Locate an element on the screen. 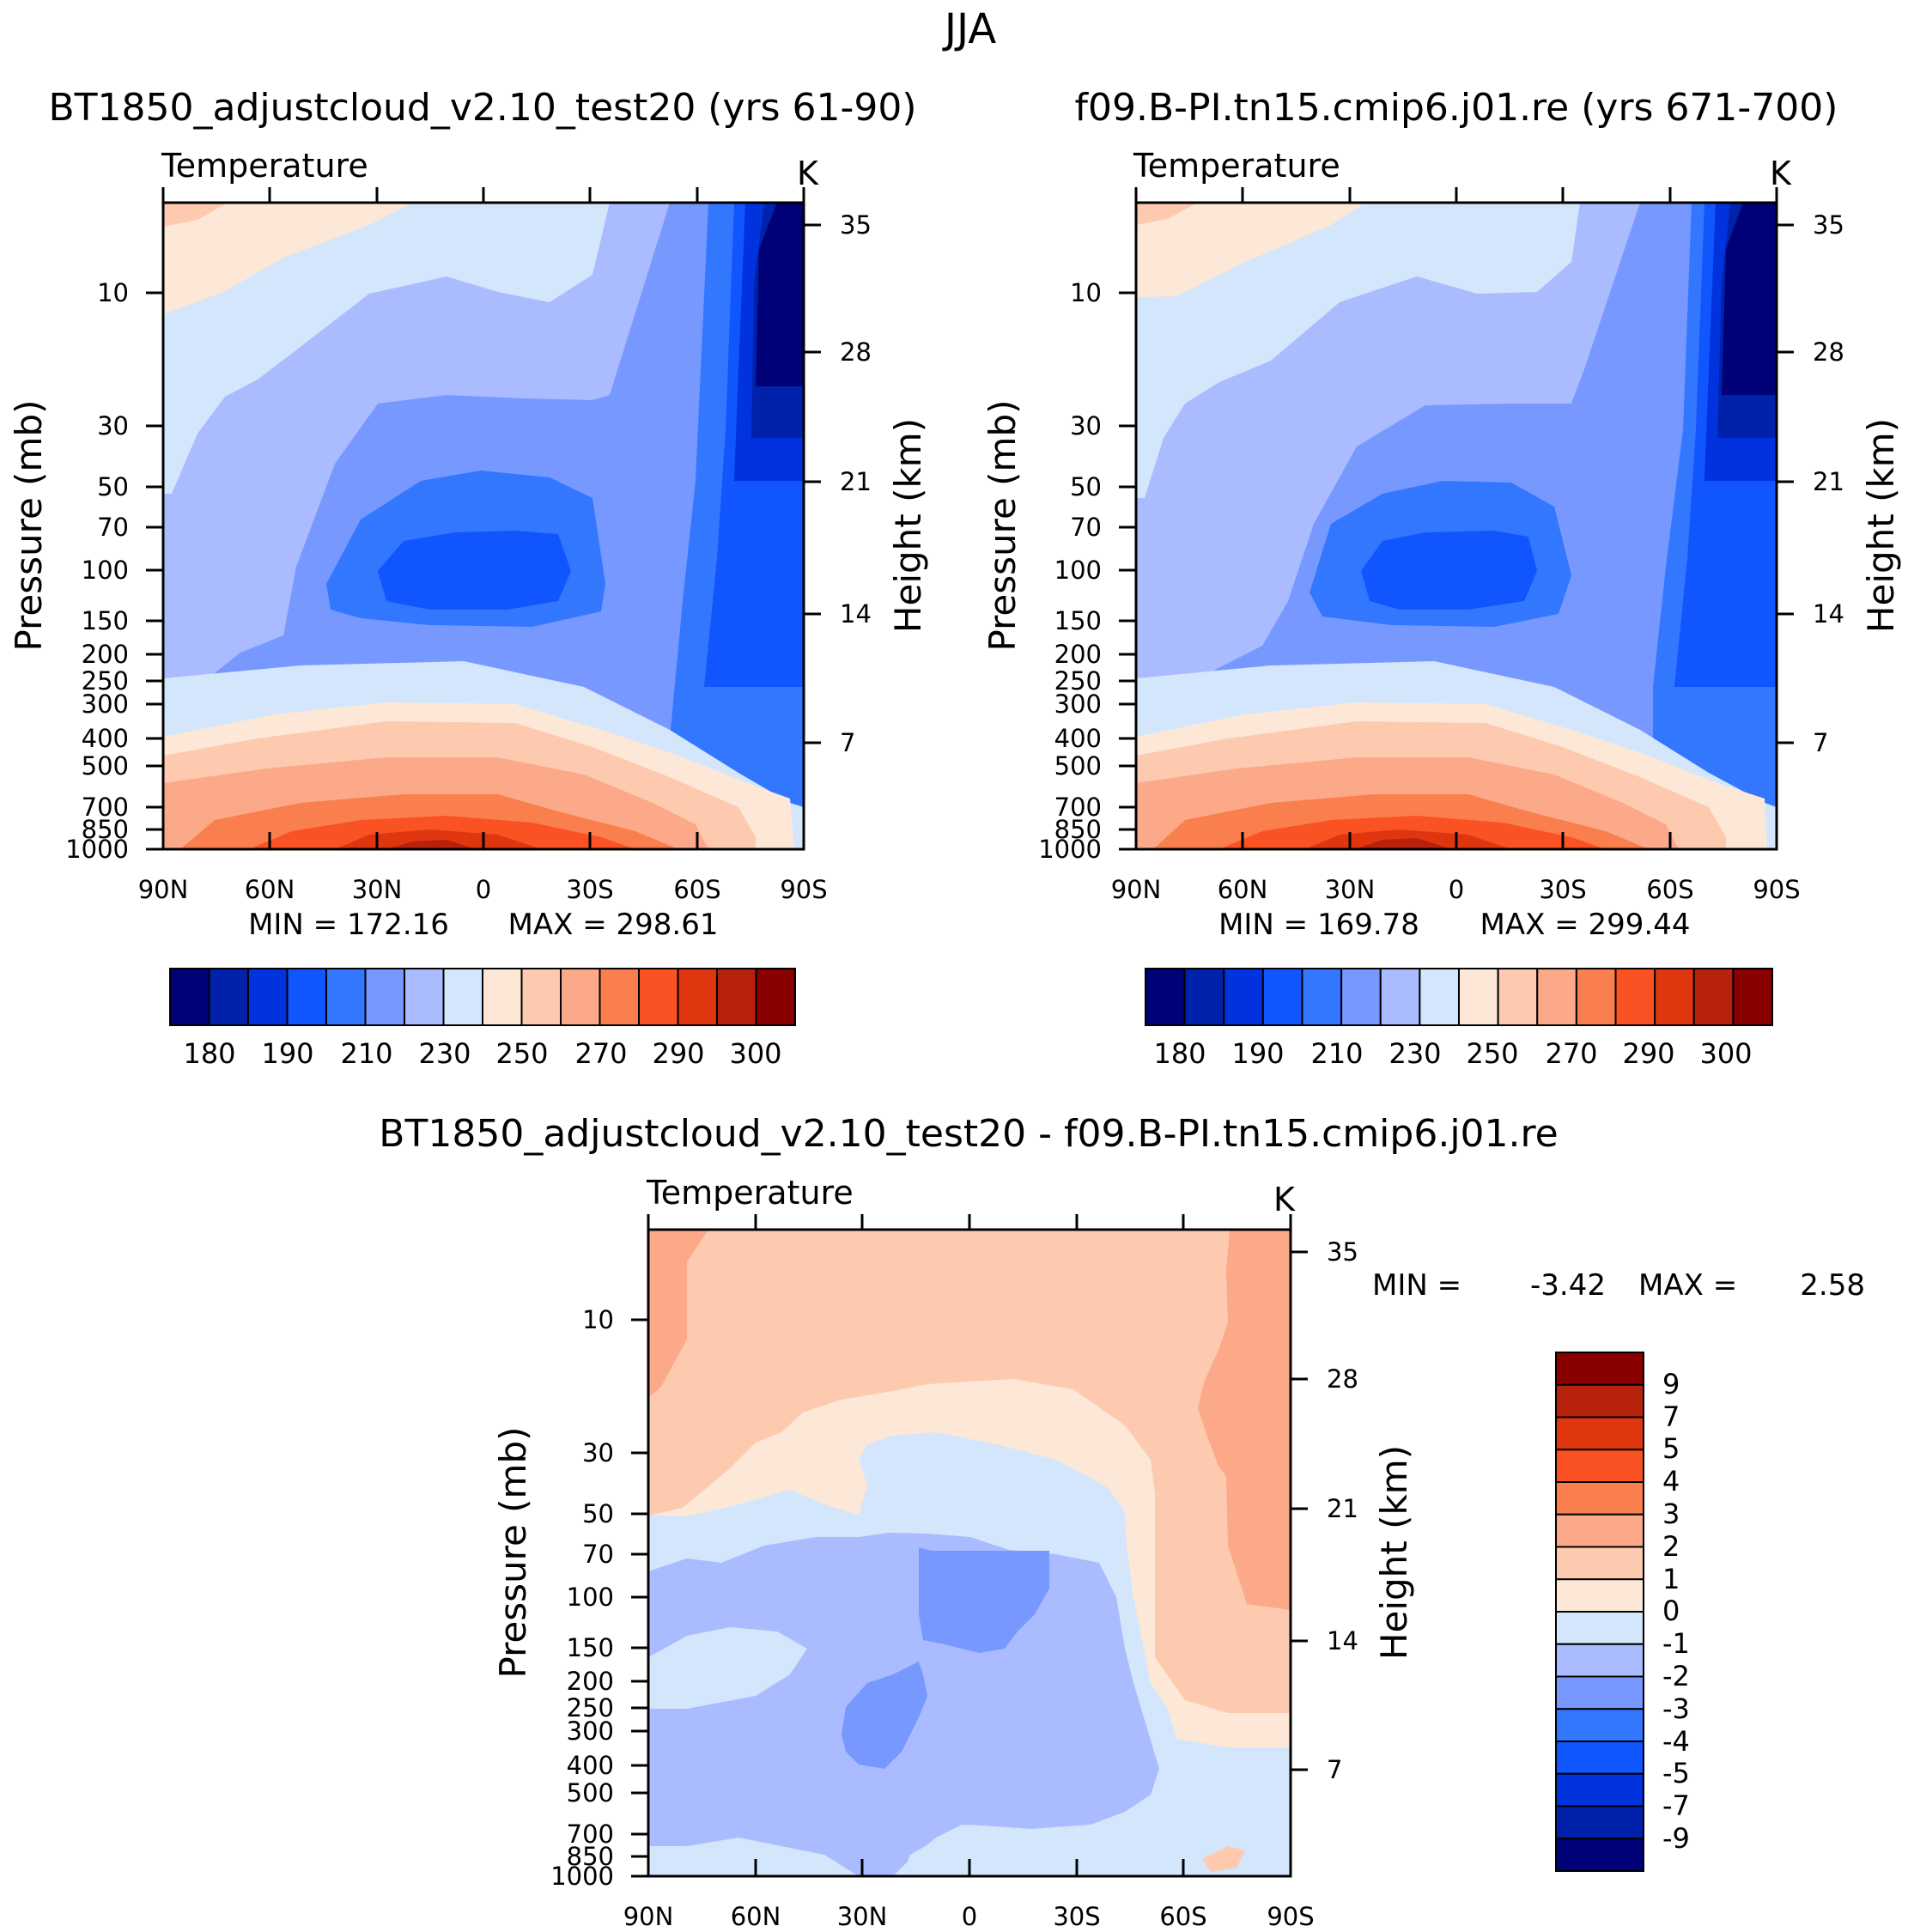 This screenshot has width=1908, height=1932. colorbar-label: 290 is located at coordinates (678, 1053).